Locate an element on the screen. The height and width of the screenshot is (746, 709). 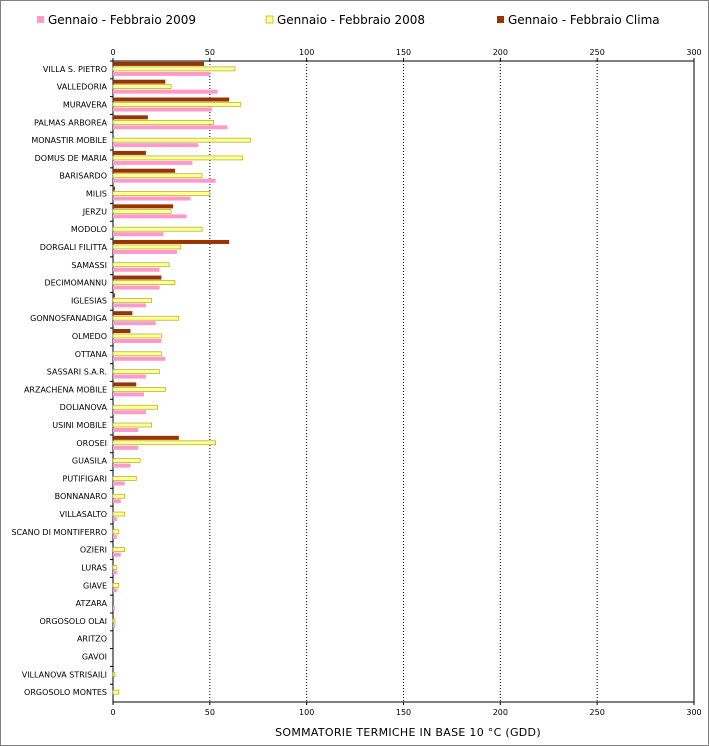
category-label: VALLEDORIA is located at coordinates (82, 87).